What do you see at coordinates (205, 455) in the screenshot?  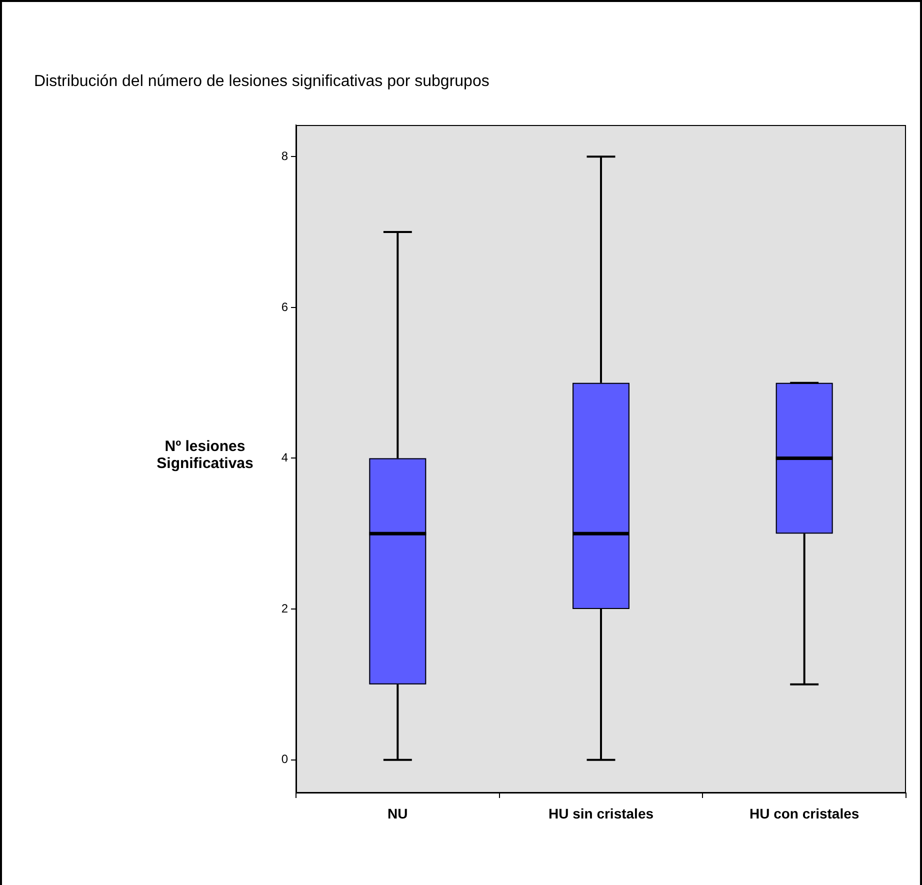 I see `y-axis-title: Nº lesiones Significativas` at bounding box center [205, 455].